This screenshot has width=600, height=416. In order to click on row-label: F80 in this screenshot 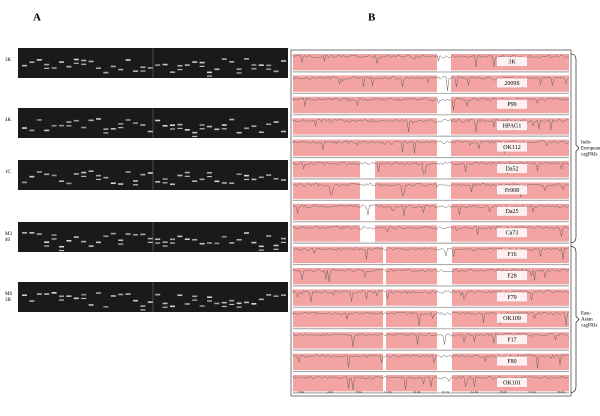, I will do `click(511, 362)`.